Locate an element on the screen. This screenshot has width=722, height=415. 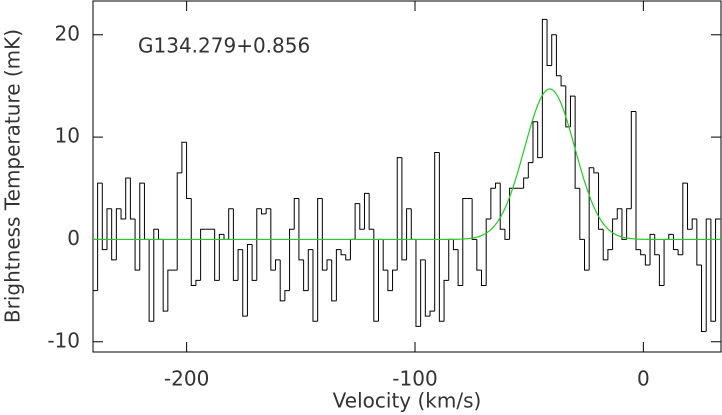
y-tick-label: 0 is located at coordinates (73, 238).